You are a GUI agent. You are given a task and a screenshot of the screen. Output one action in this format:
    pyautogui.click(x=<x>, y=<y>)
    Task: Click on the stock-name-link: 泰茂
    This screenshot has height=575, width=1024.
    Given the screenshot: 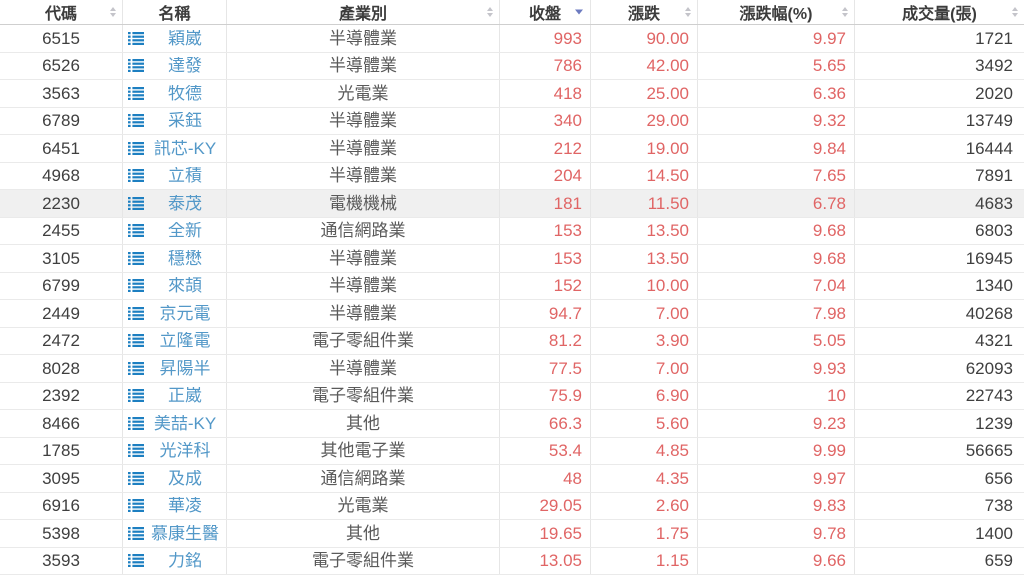 What is the action you would take?
    pyautogui.click(x=185, y=203)
    